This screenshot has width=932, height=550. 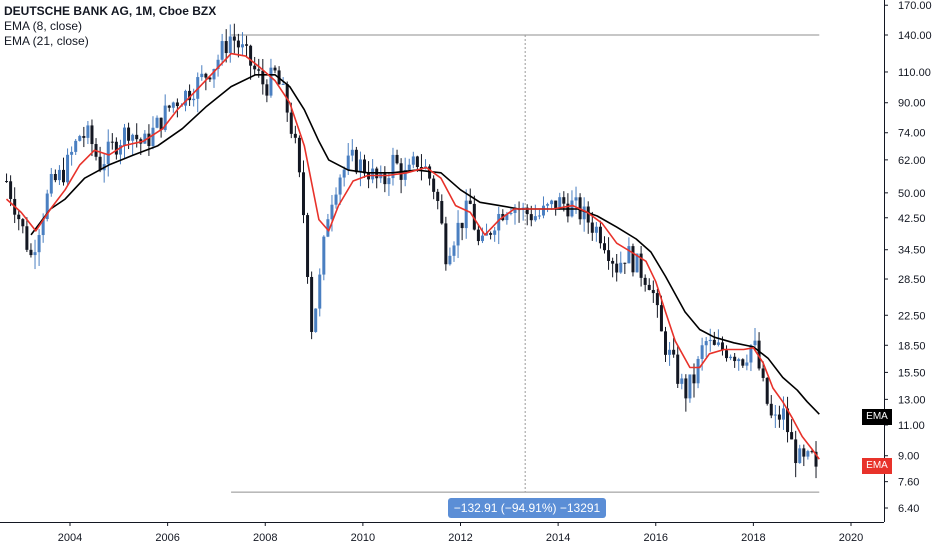 I want to click on legend-ema21: EMA (21, close), so click(x=46, y=41).